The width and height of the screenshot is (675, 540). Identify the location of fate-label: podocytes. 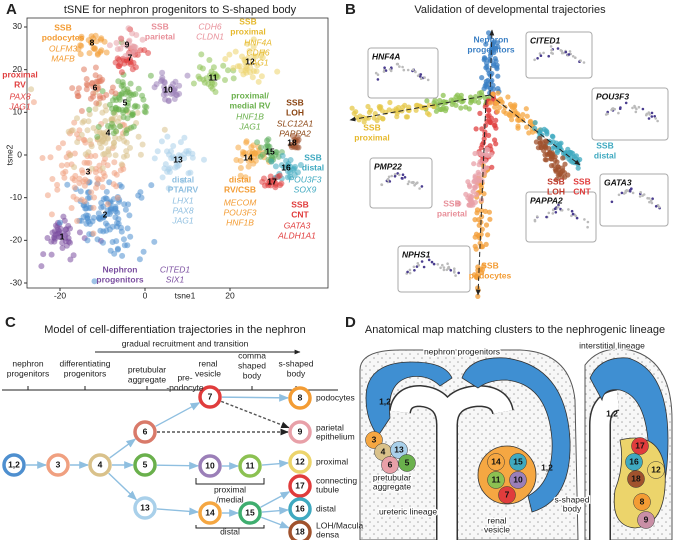
(335, 397).